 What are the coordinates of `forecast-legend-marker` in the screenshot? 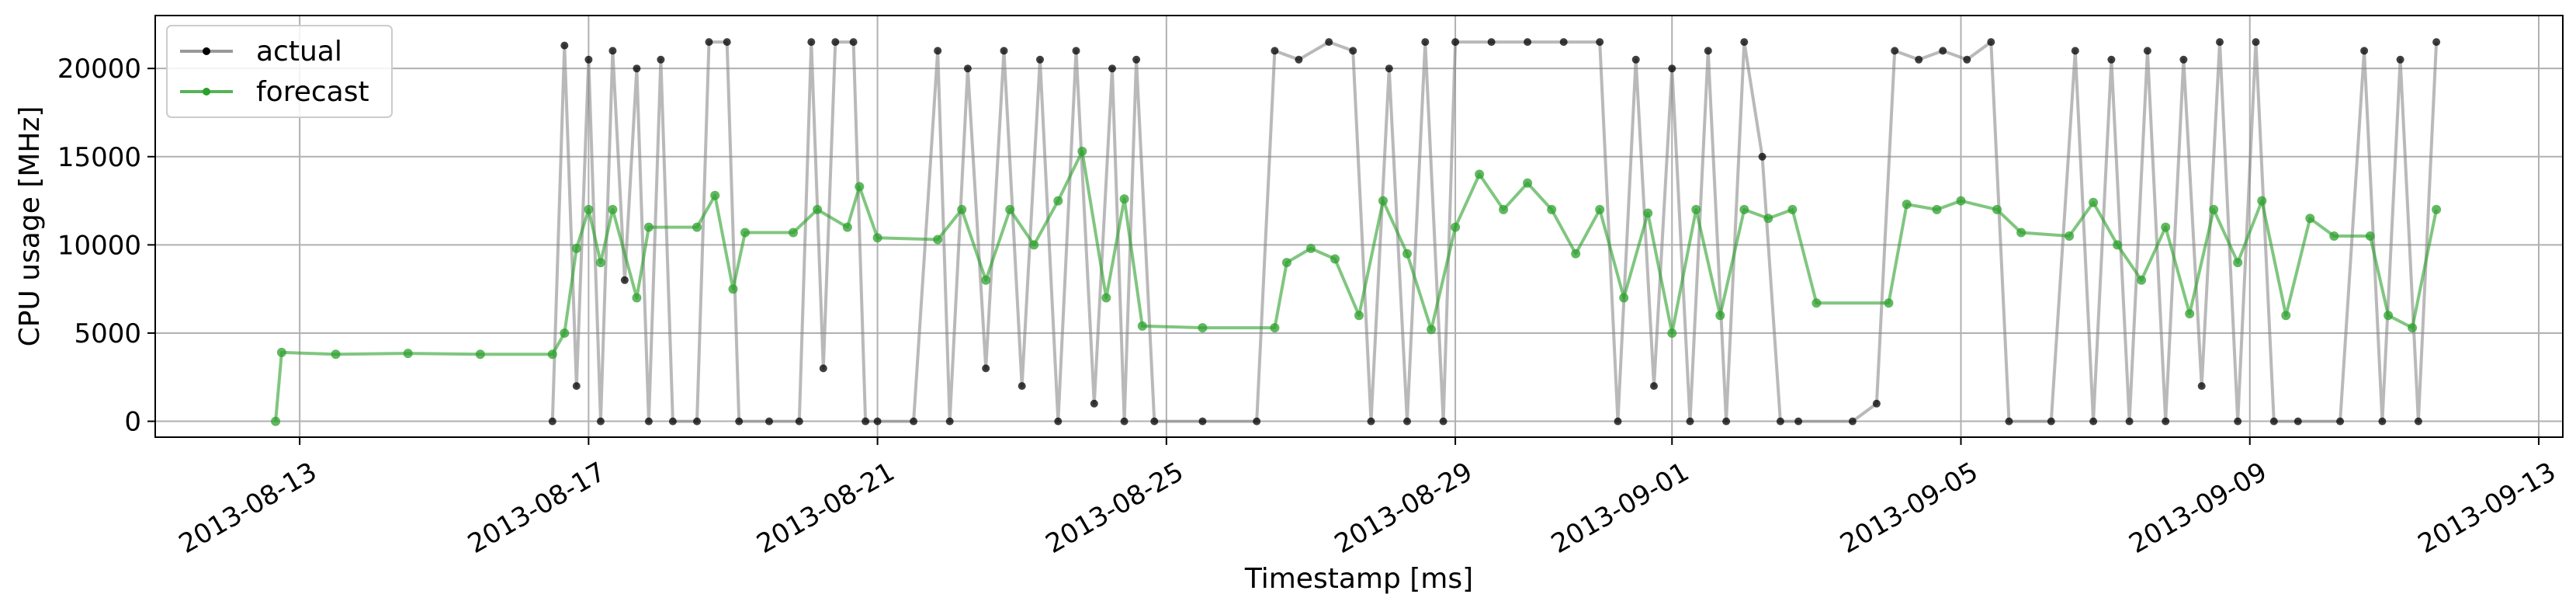 It's located at (206, 92).